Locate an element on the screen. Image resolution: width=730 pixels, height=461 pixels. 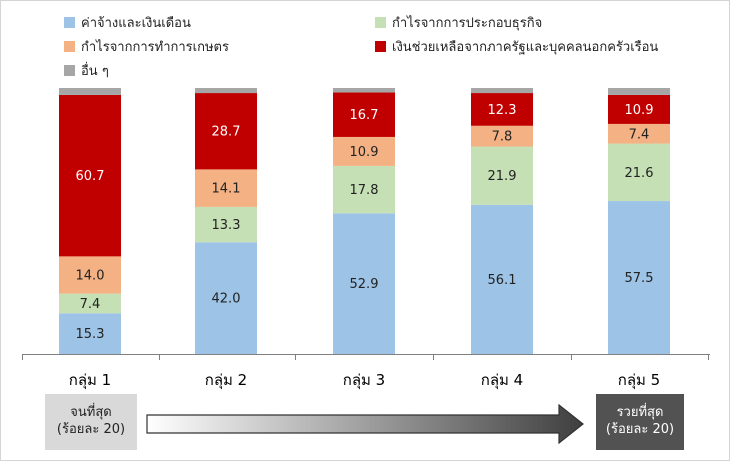
data-label-transfers-3: 16.7 is located at coordinates (364, 115).